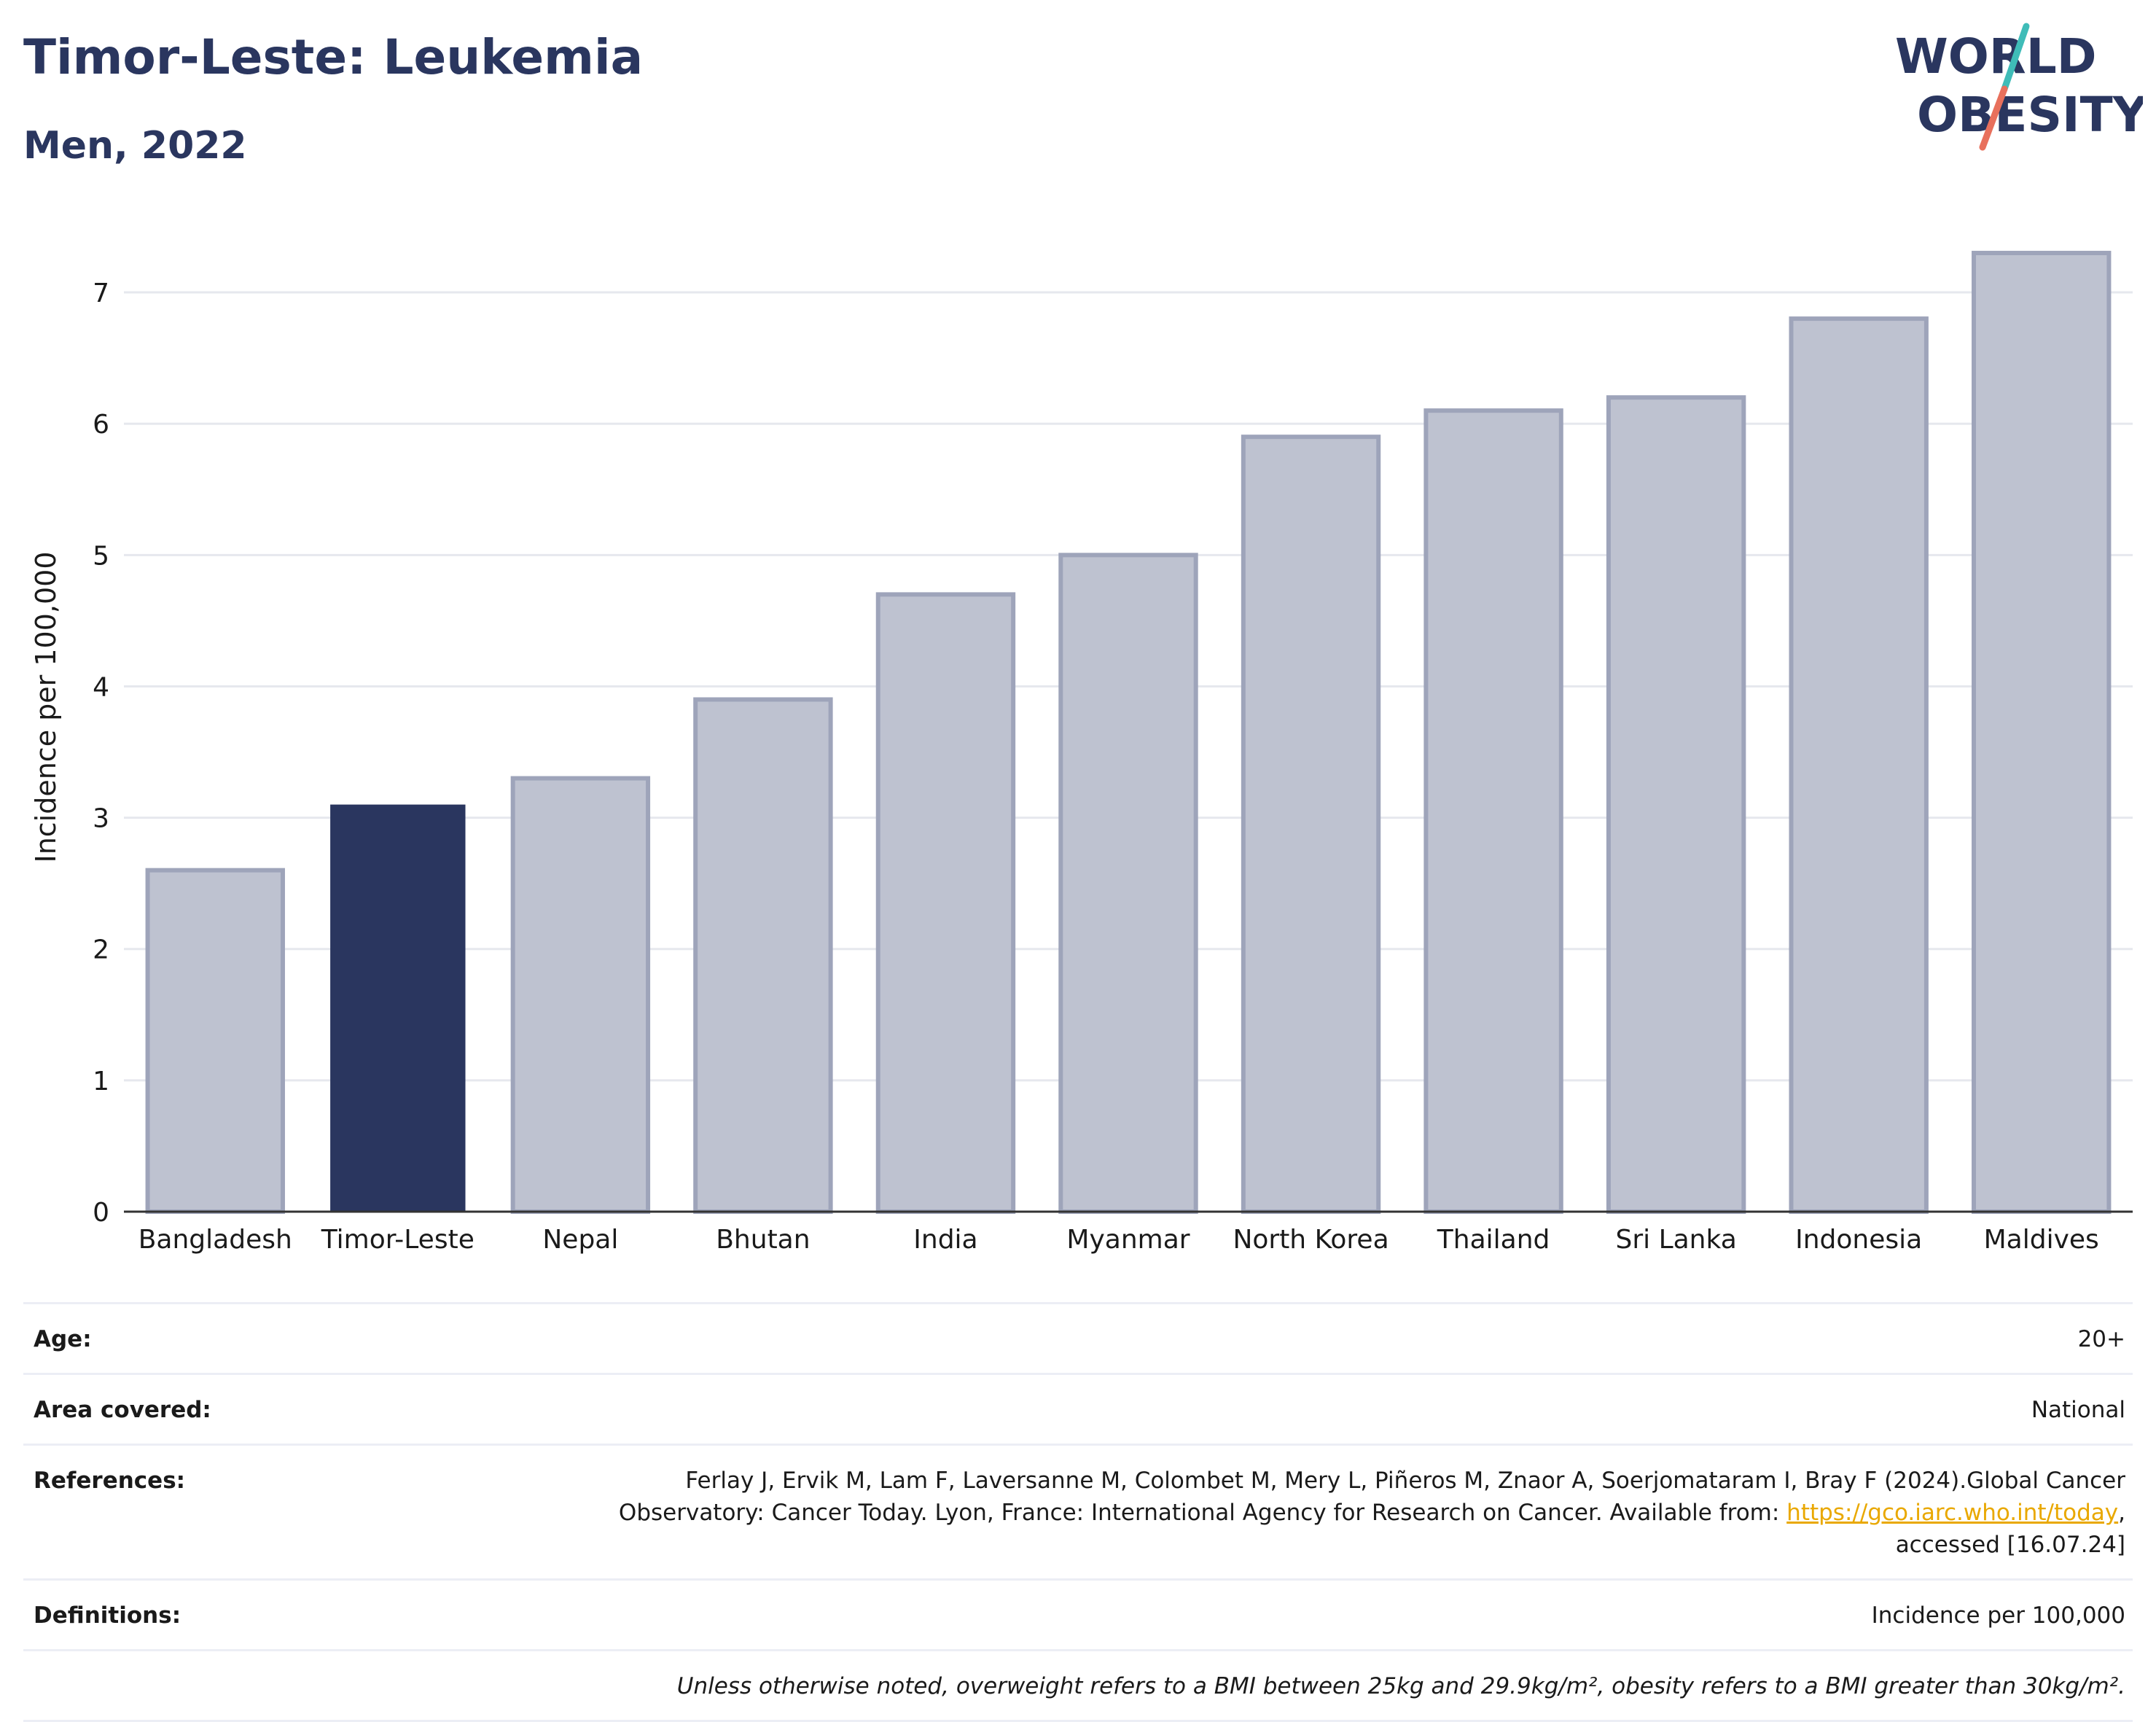  What do you see at coordinates (2101, 1339) in the screenshot?
I see `age-value: 20+` at bounding box center [2101, 1339].